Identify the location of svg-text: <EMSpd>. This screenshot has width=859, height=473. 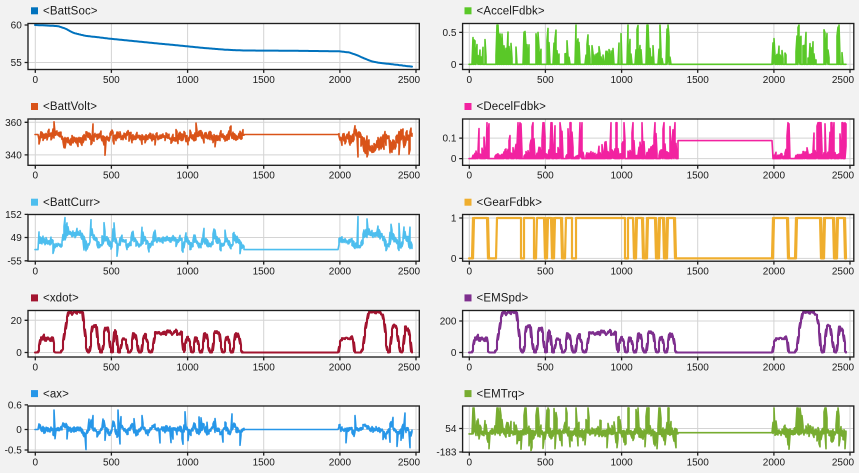
(503, 299).